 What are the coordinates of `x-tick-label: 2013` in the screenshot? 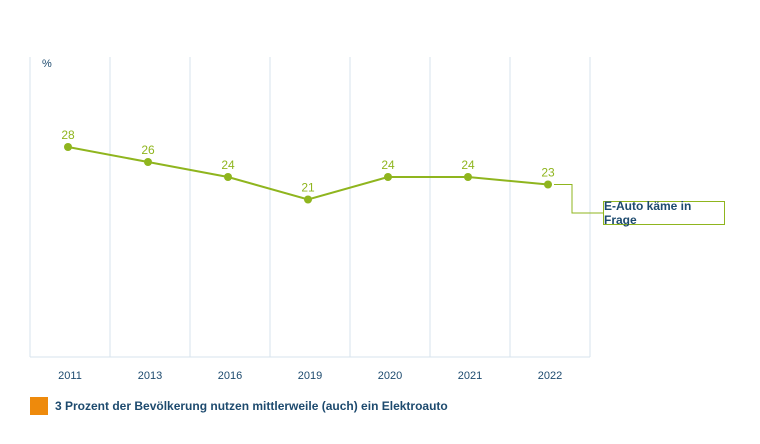 It's located at (150, 376).